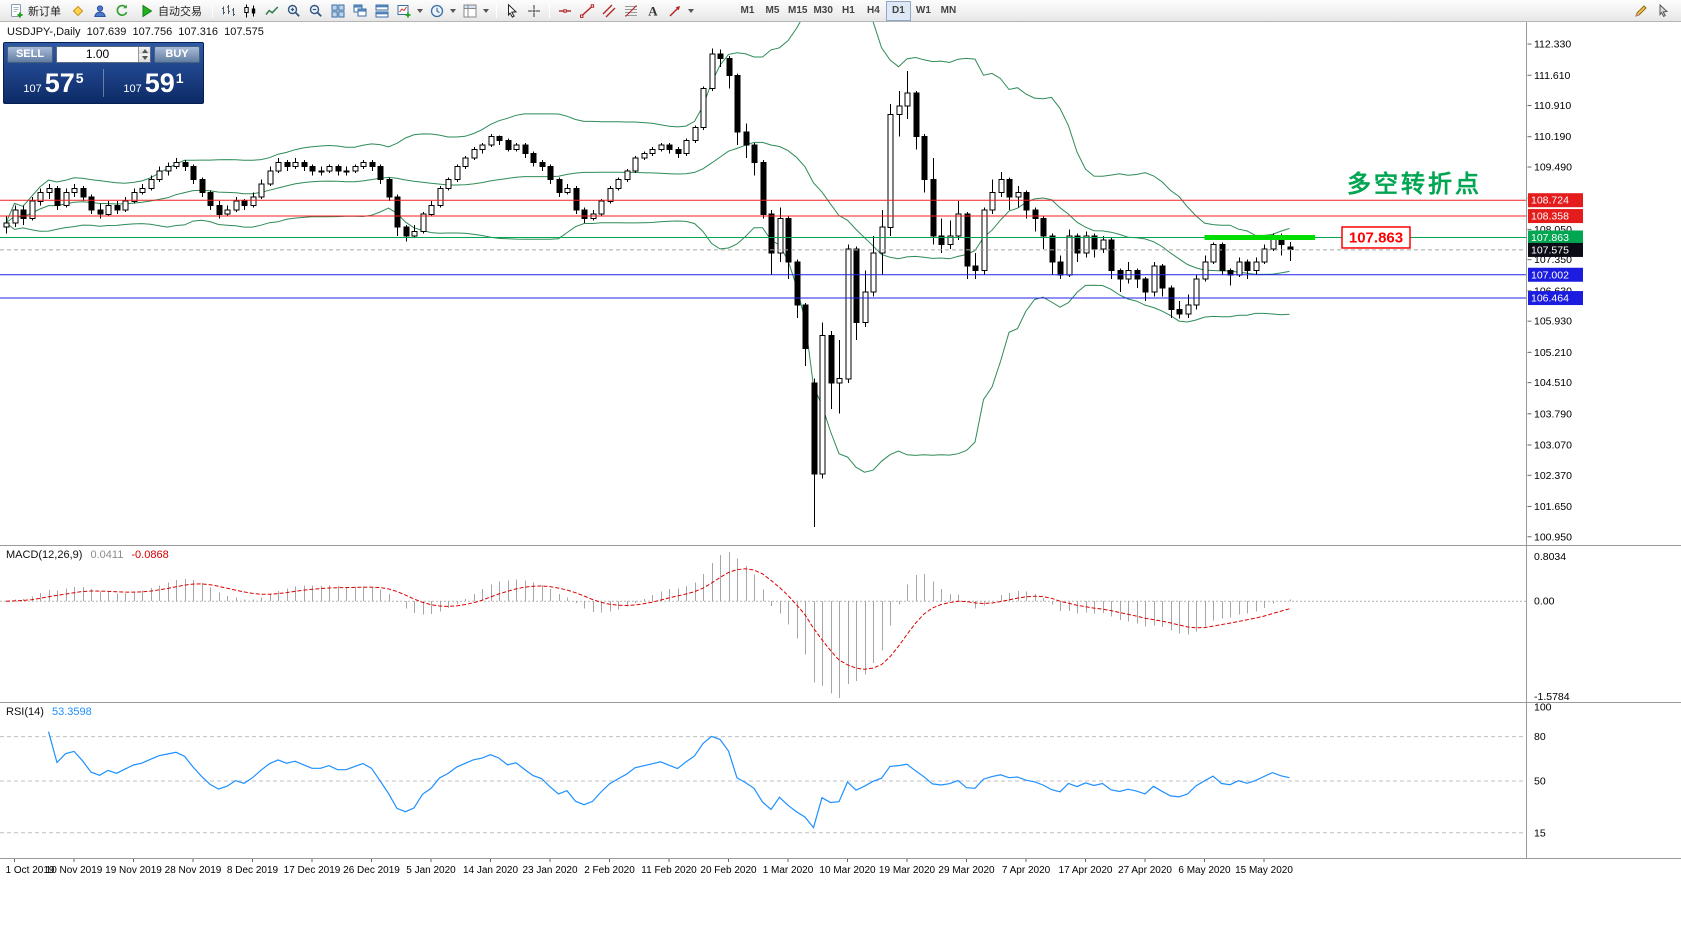 This screenshot has width=1681, height=946. Describe the element at coordinates (631, 11) in the screenshot. I see `fibonacci-tool-button` at that location.